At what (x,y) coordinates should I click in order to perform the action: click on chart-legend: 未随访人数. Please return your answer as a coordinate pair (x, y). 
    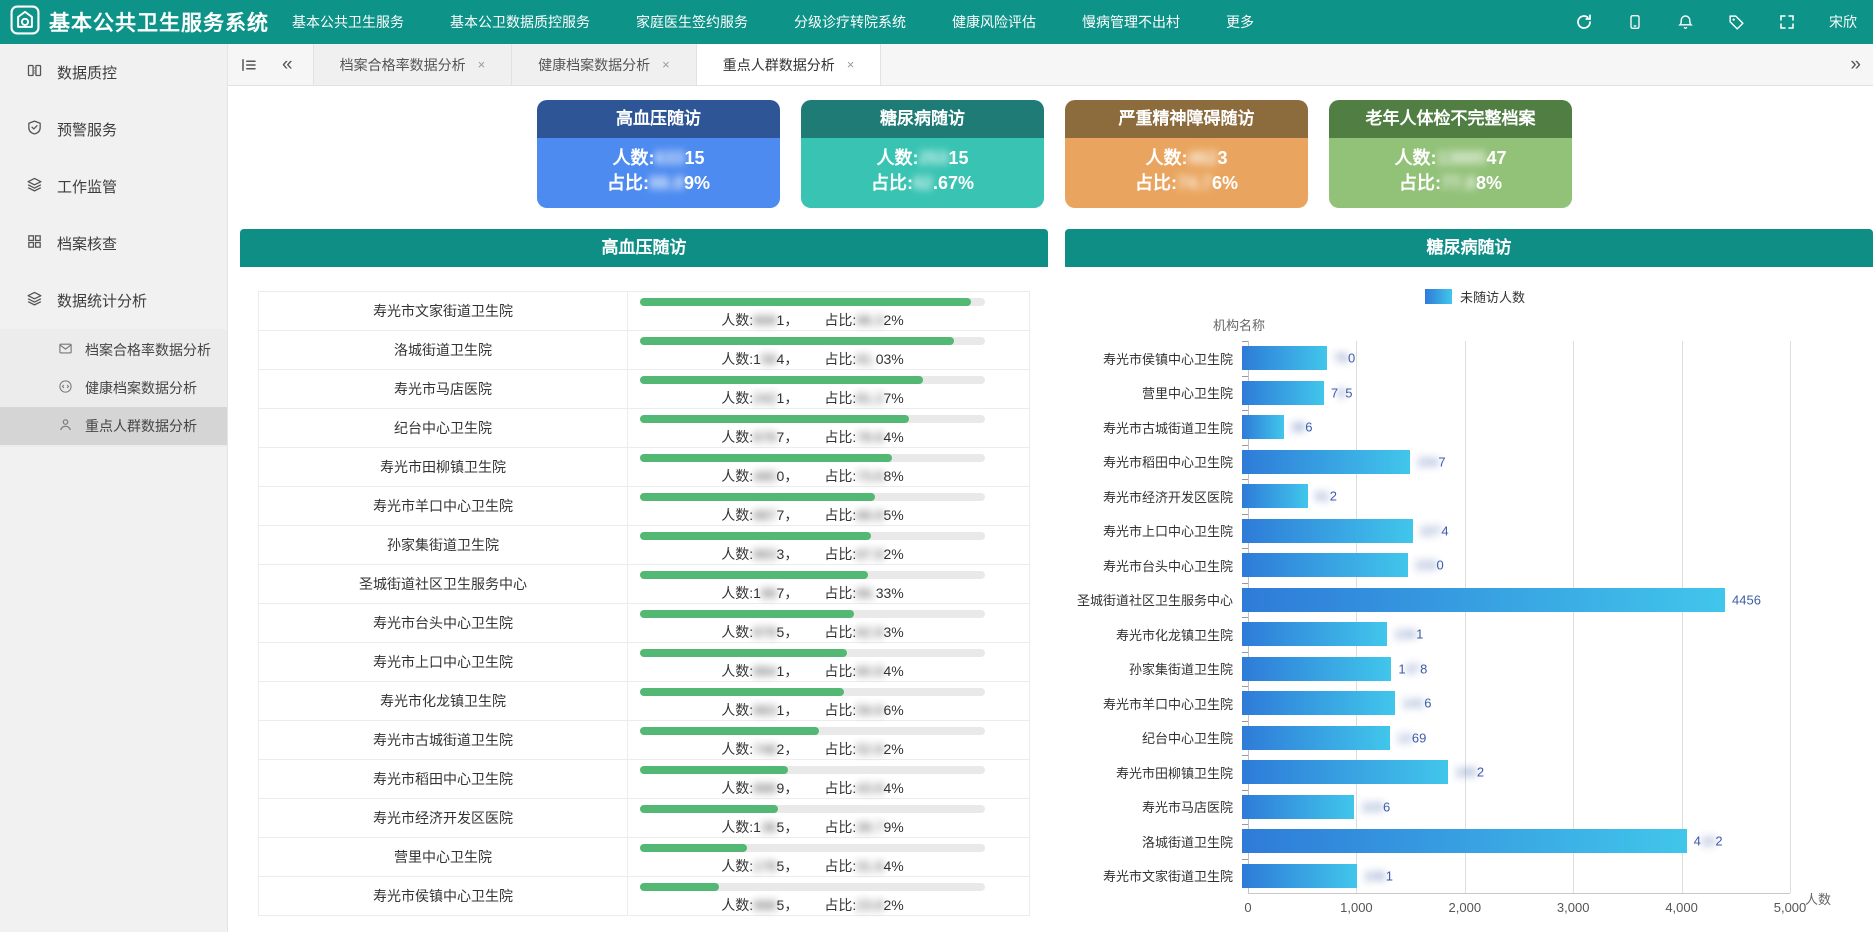
    Looking at the image, I should click on (1475, 296).